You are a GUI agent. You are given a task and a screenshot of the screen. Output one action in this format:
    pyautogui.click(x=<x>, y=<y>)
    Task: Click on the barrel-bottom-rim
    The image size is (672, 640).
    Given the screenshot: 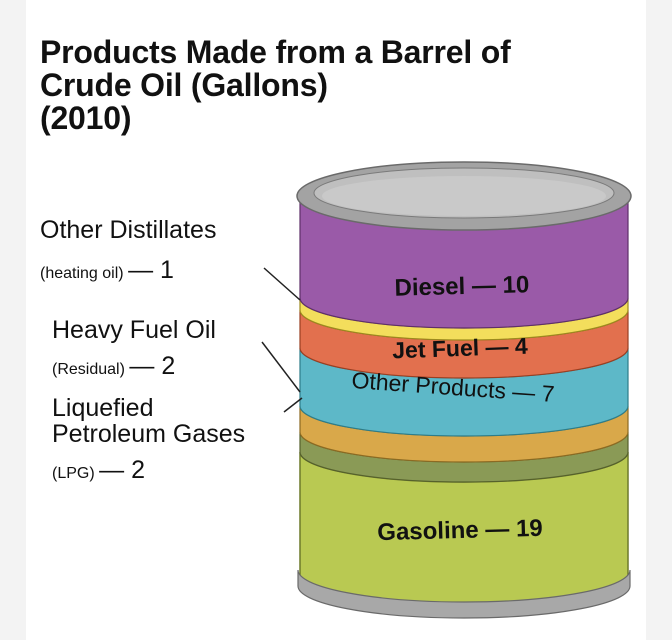 What is the action you would take?
    pyautogui.click(x=464, y=594)
    